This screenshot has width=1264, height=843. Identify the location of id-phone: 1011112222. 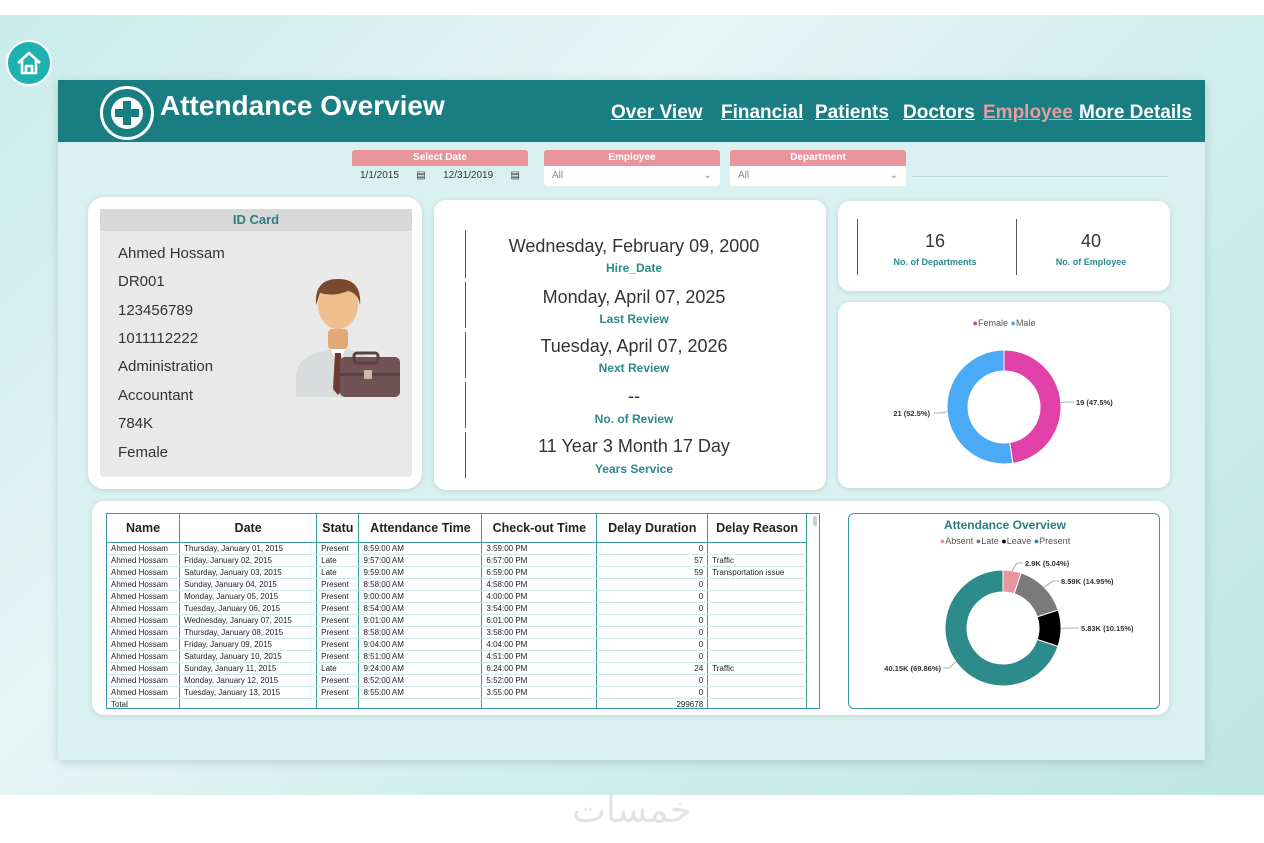
(158, 338).